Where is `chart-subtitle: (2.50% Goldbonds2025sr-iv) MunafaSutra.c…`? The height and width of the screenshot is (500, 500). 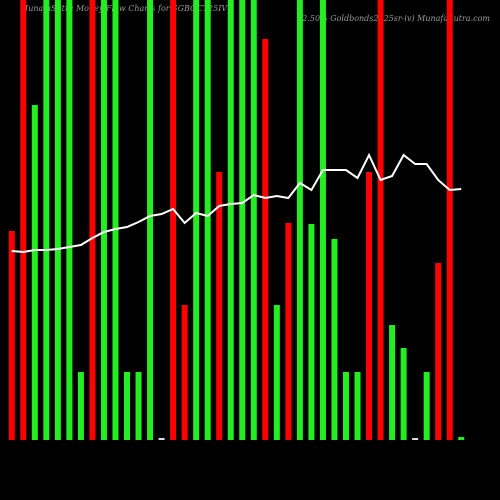
chart-subtitle: (2.50% Goldbonds2025sr-iv) MunafaSutra.c… is located at coordinates (394, 18).